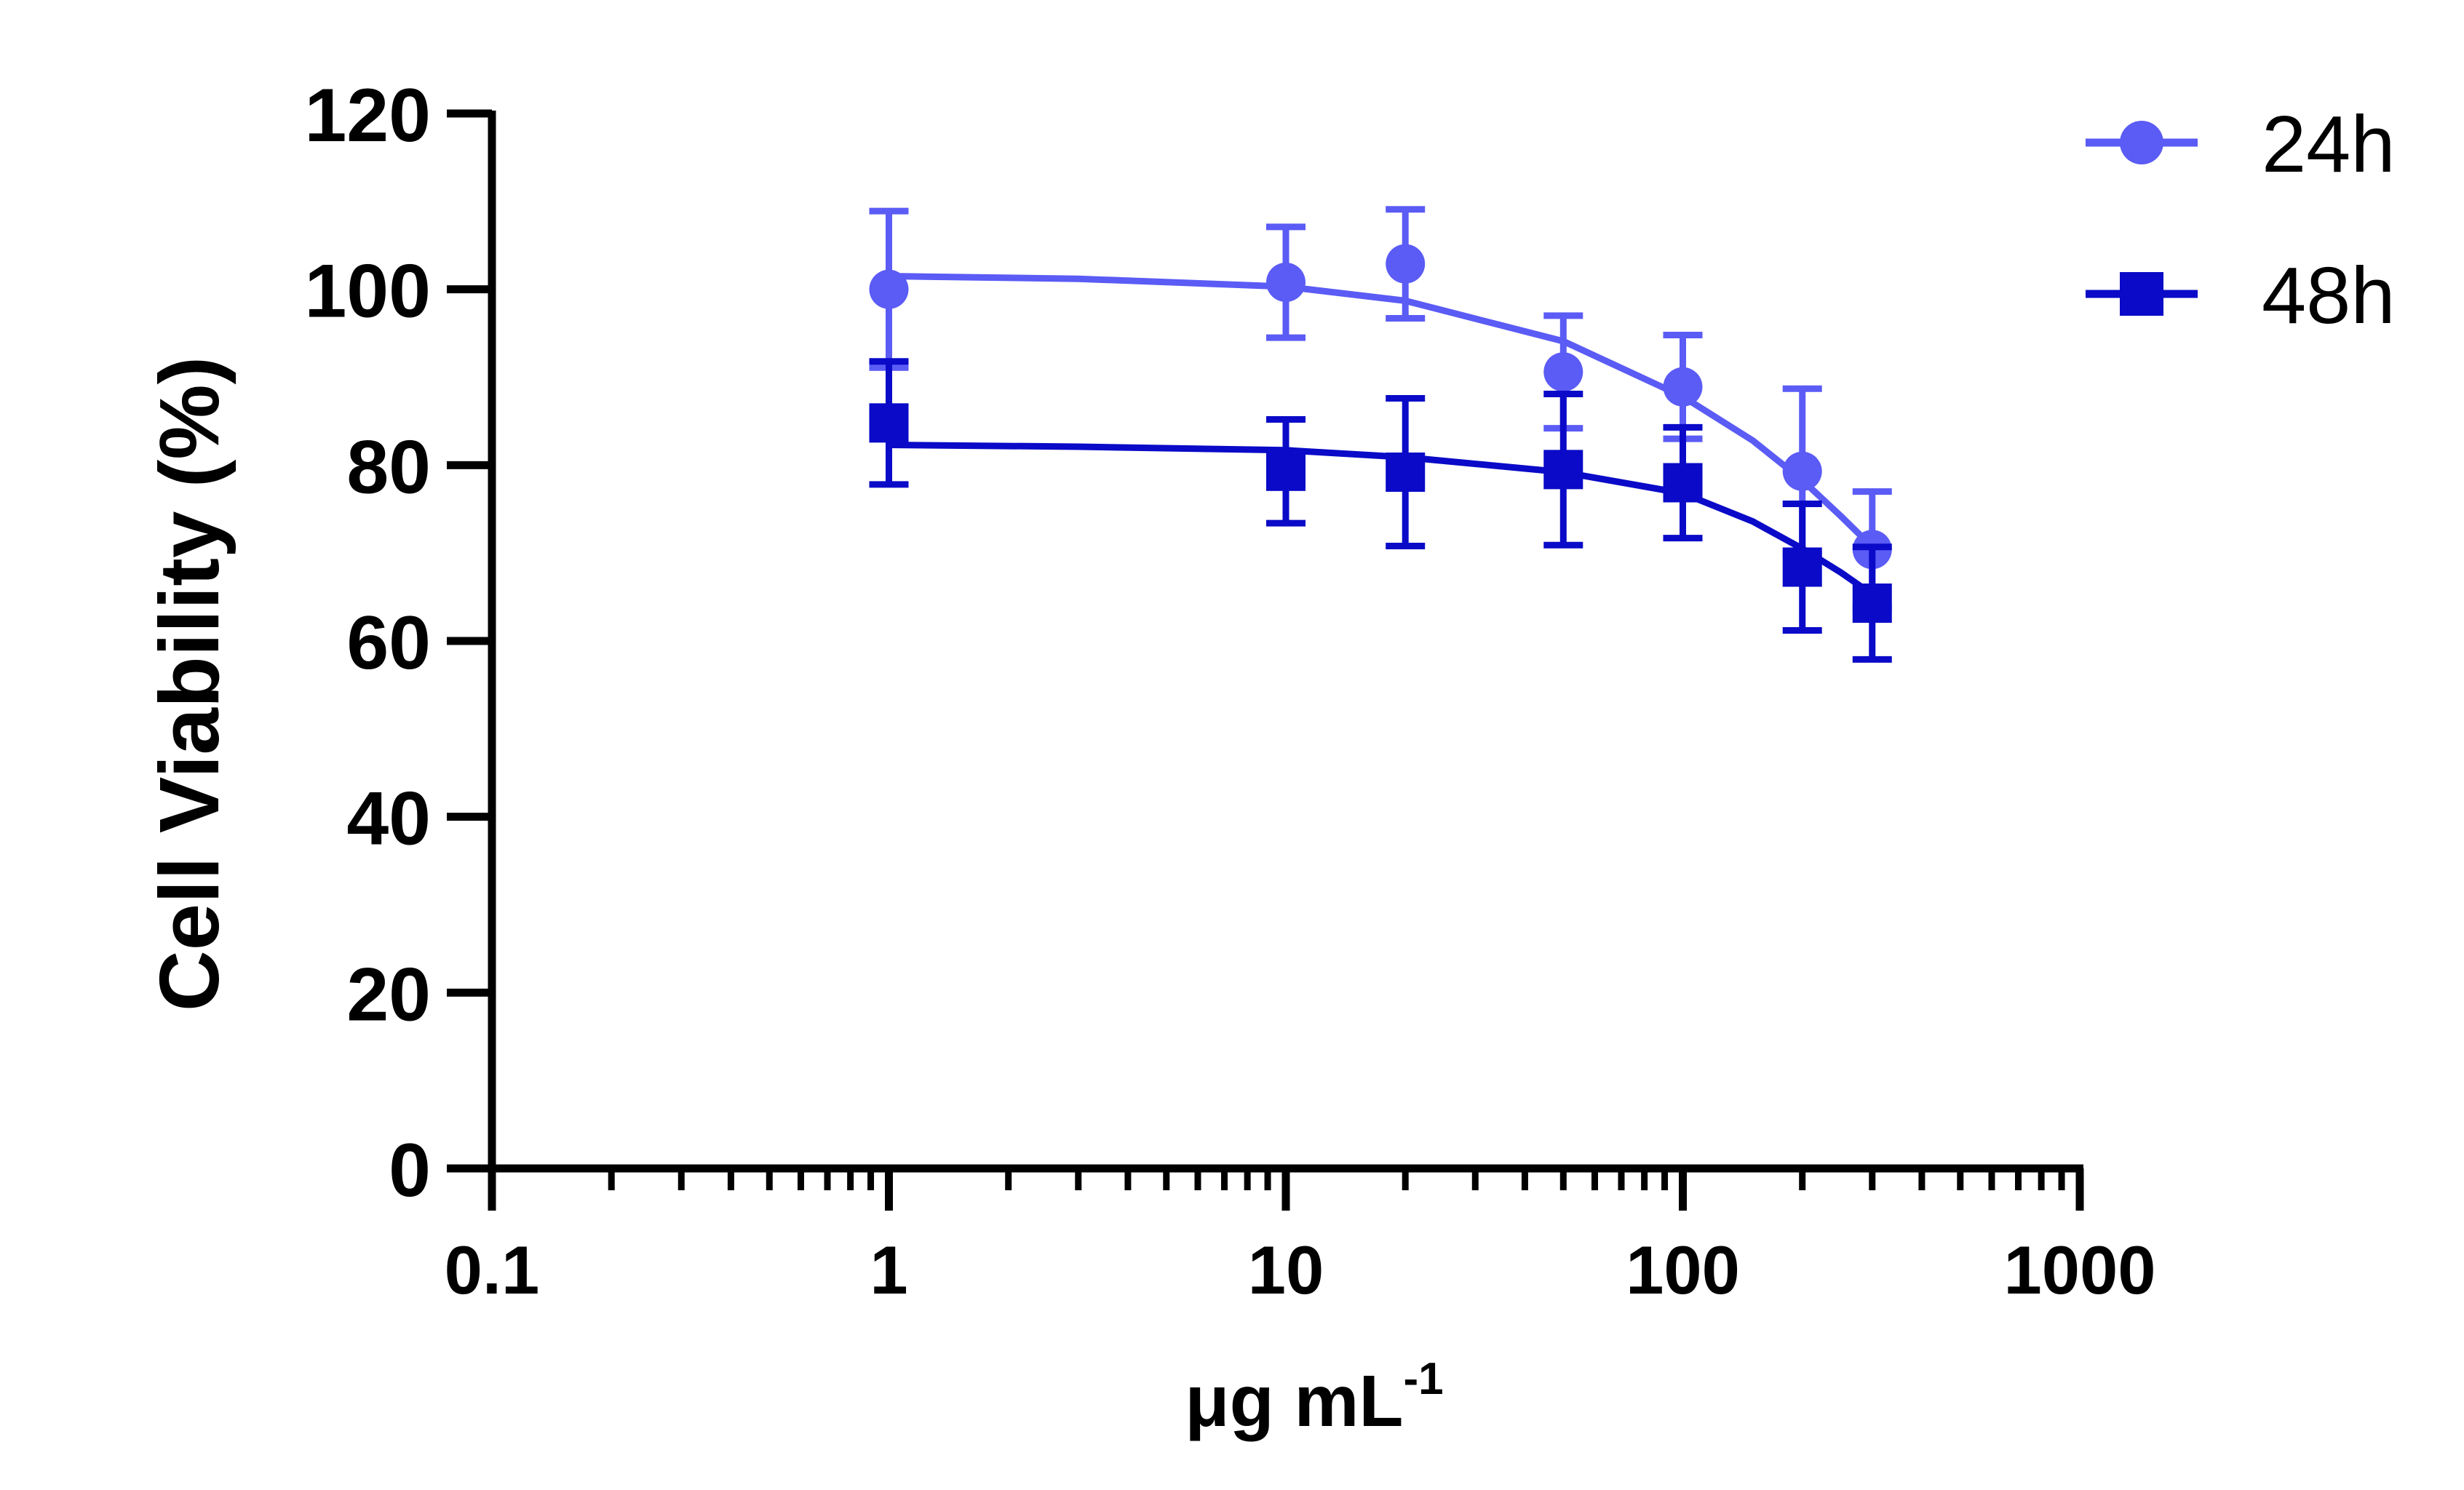  What do you see at coordinates (388, 643) in the screenshot?
I see `y-tick-label: 60` at bounding box center [388, 643].